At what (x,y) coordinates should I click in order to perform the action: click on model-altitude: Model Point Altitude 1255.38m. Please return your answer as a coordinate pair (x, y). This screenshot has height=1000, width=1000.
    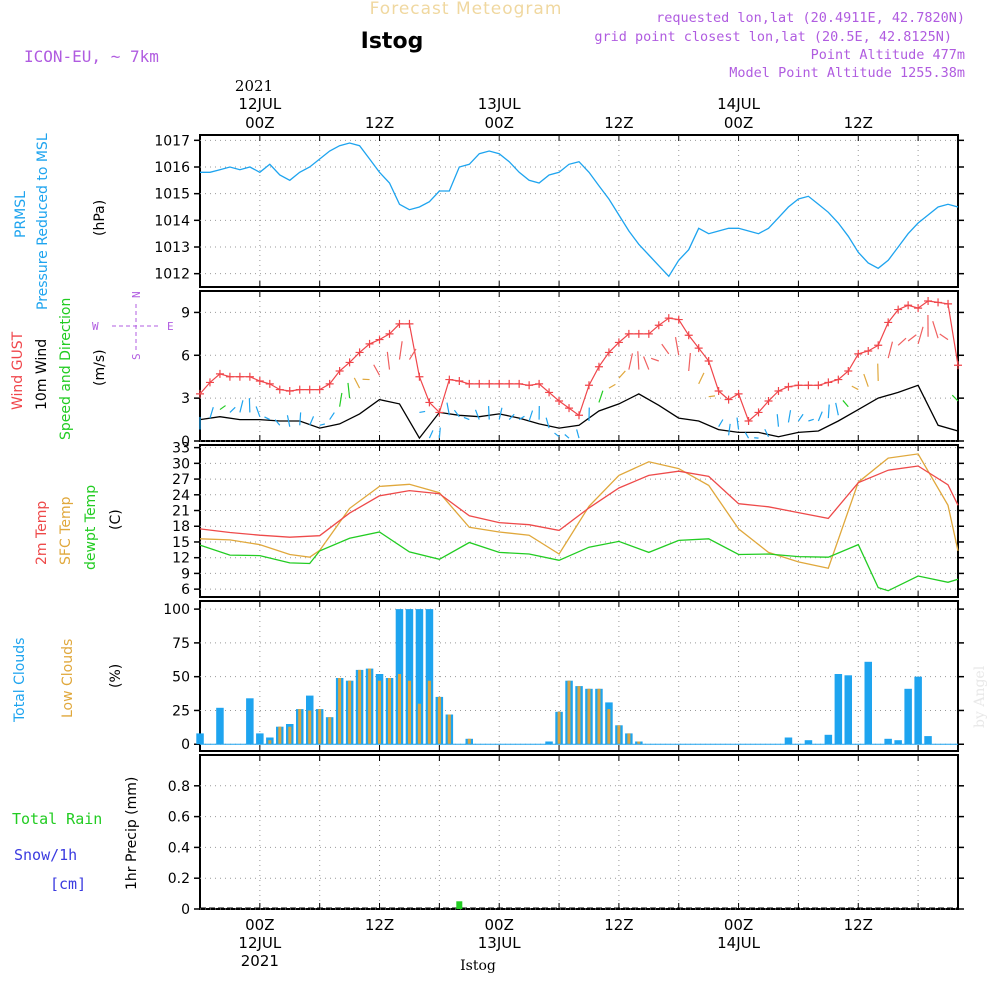
    Looking at the image, I should click on (847, 73).